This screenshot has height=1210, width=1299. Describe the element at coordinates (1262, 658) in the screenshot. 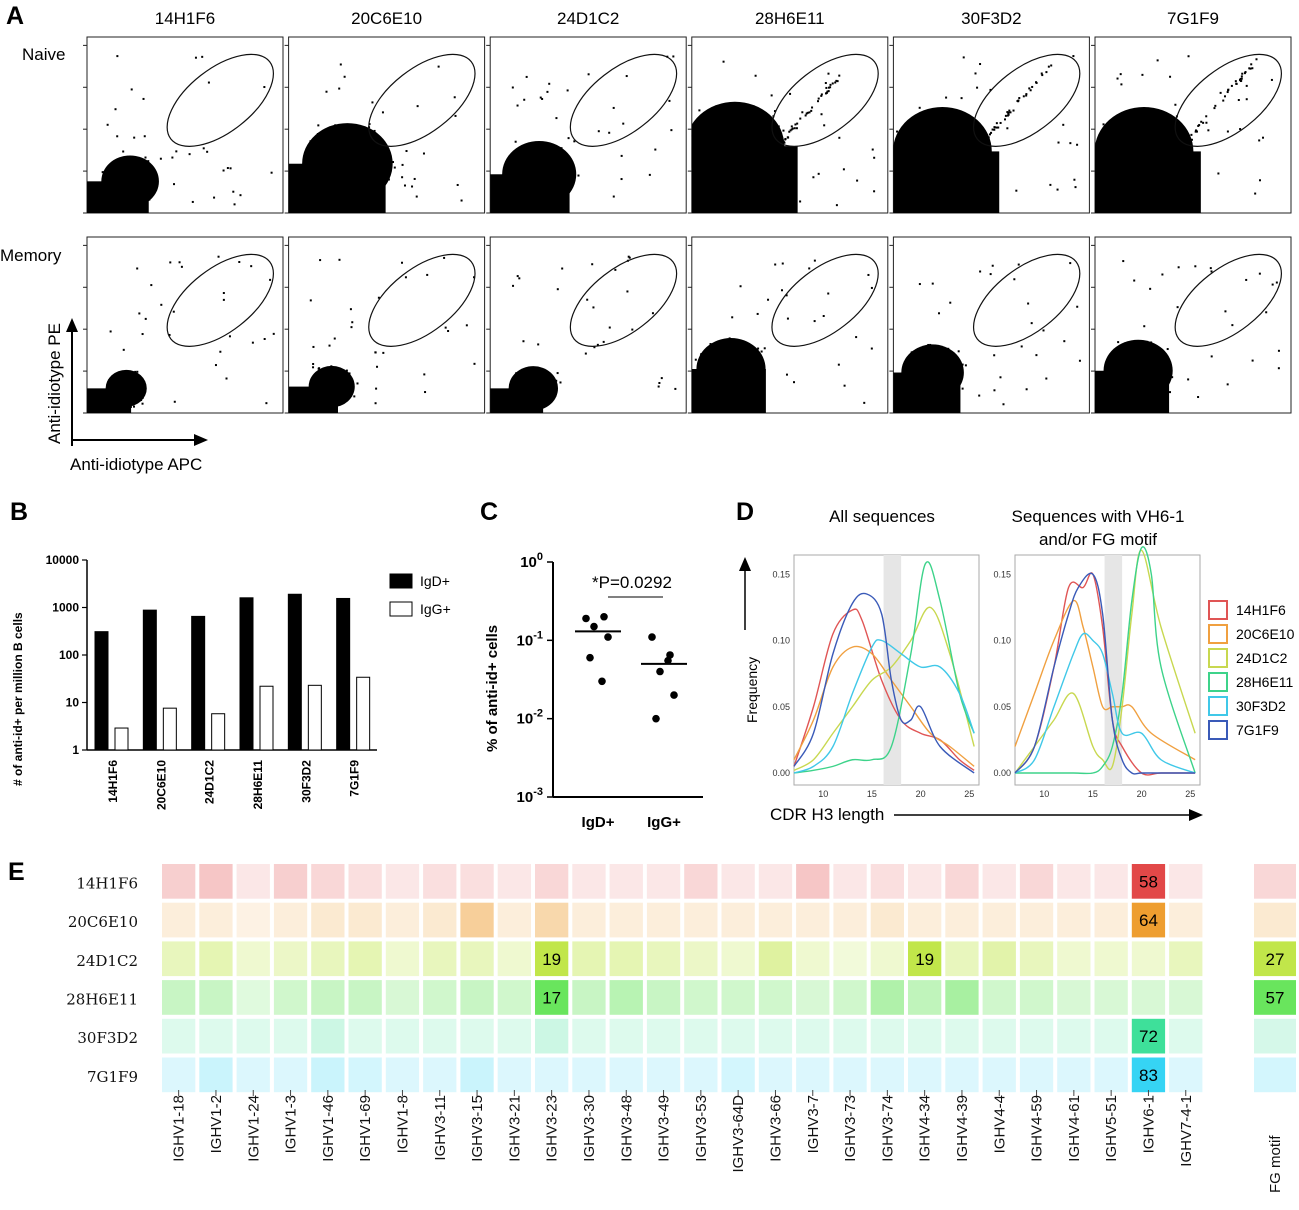

I see `d-legend-label: 24D1C2` at that location.